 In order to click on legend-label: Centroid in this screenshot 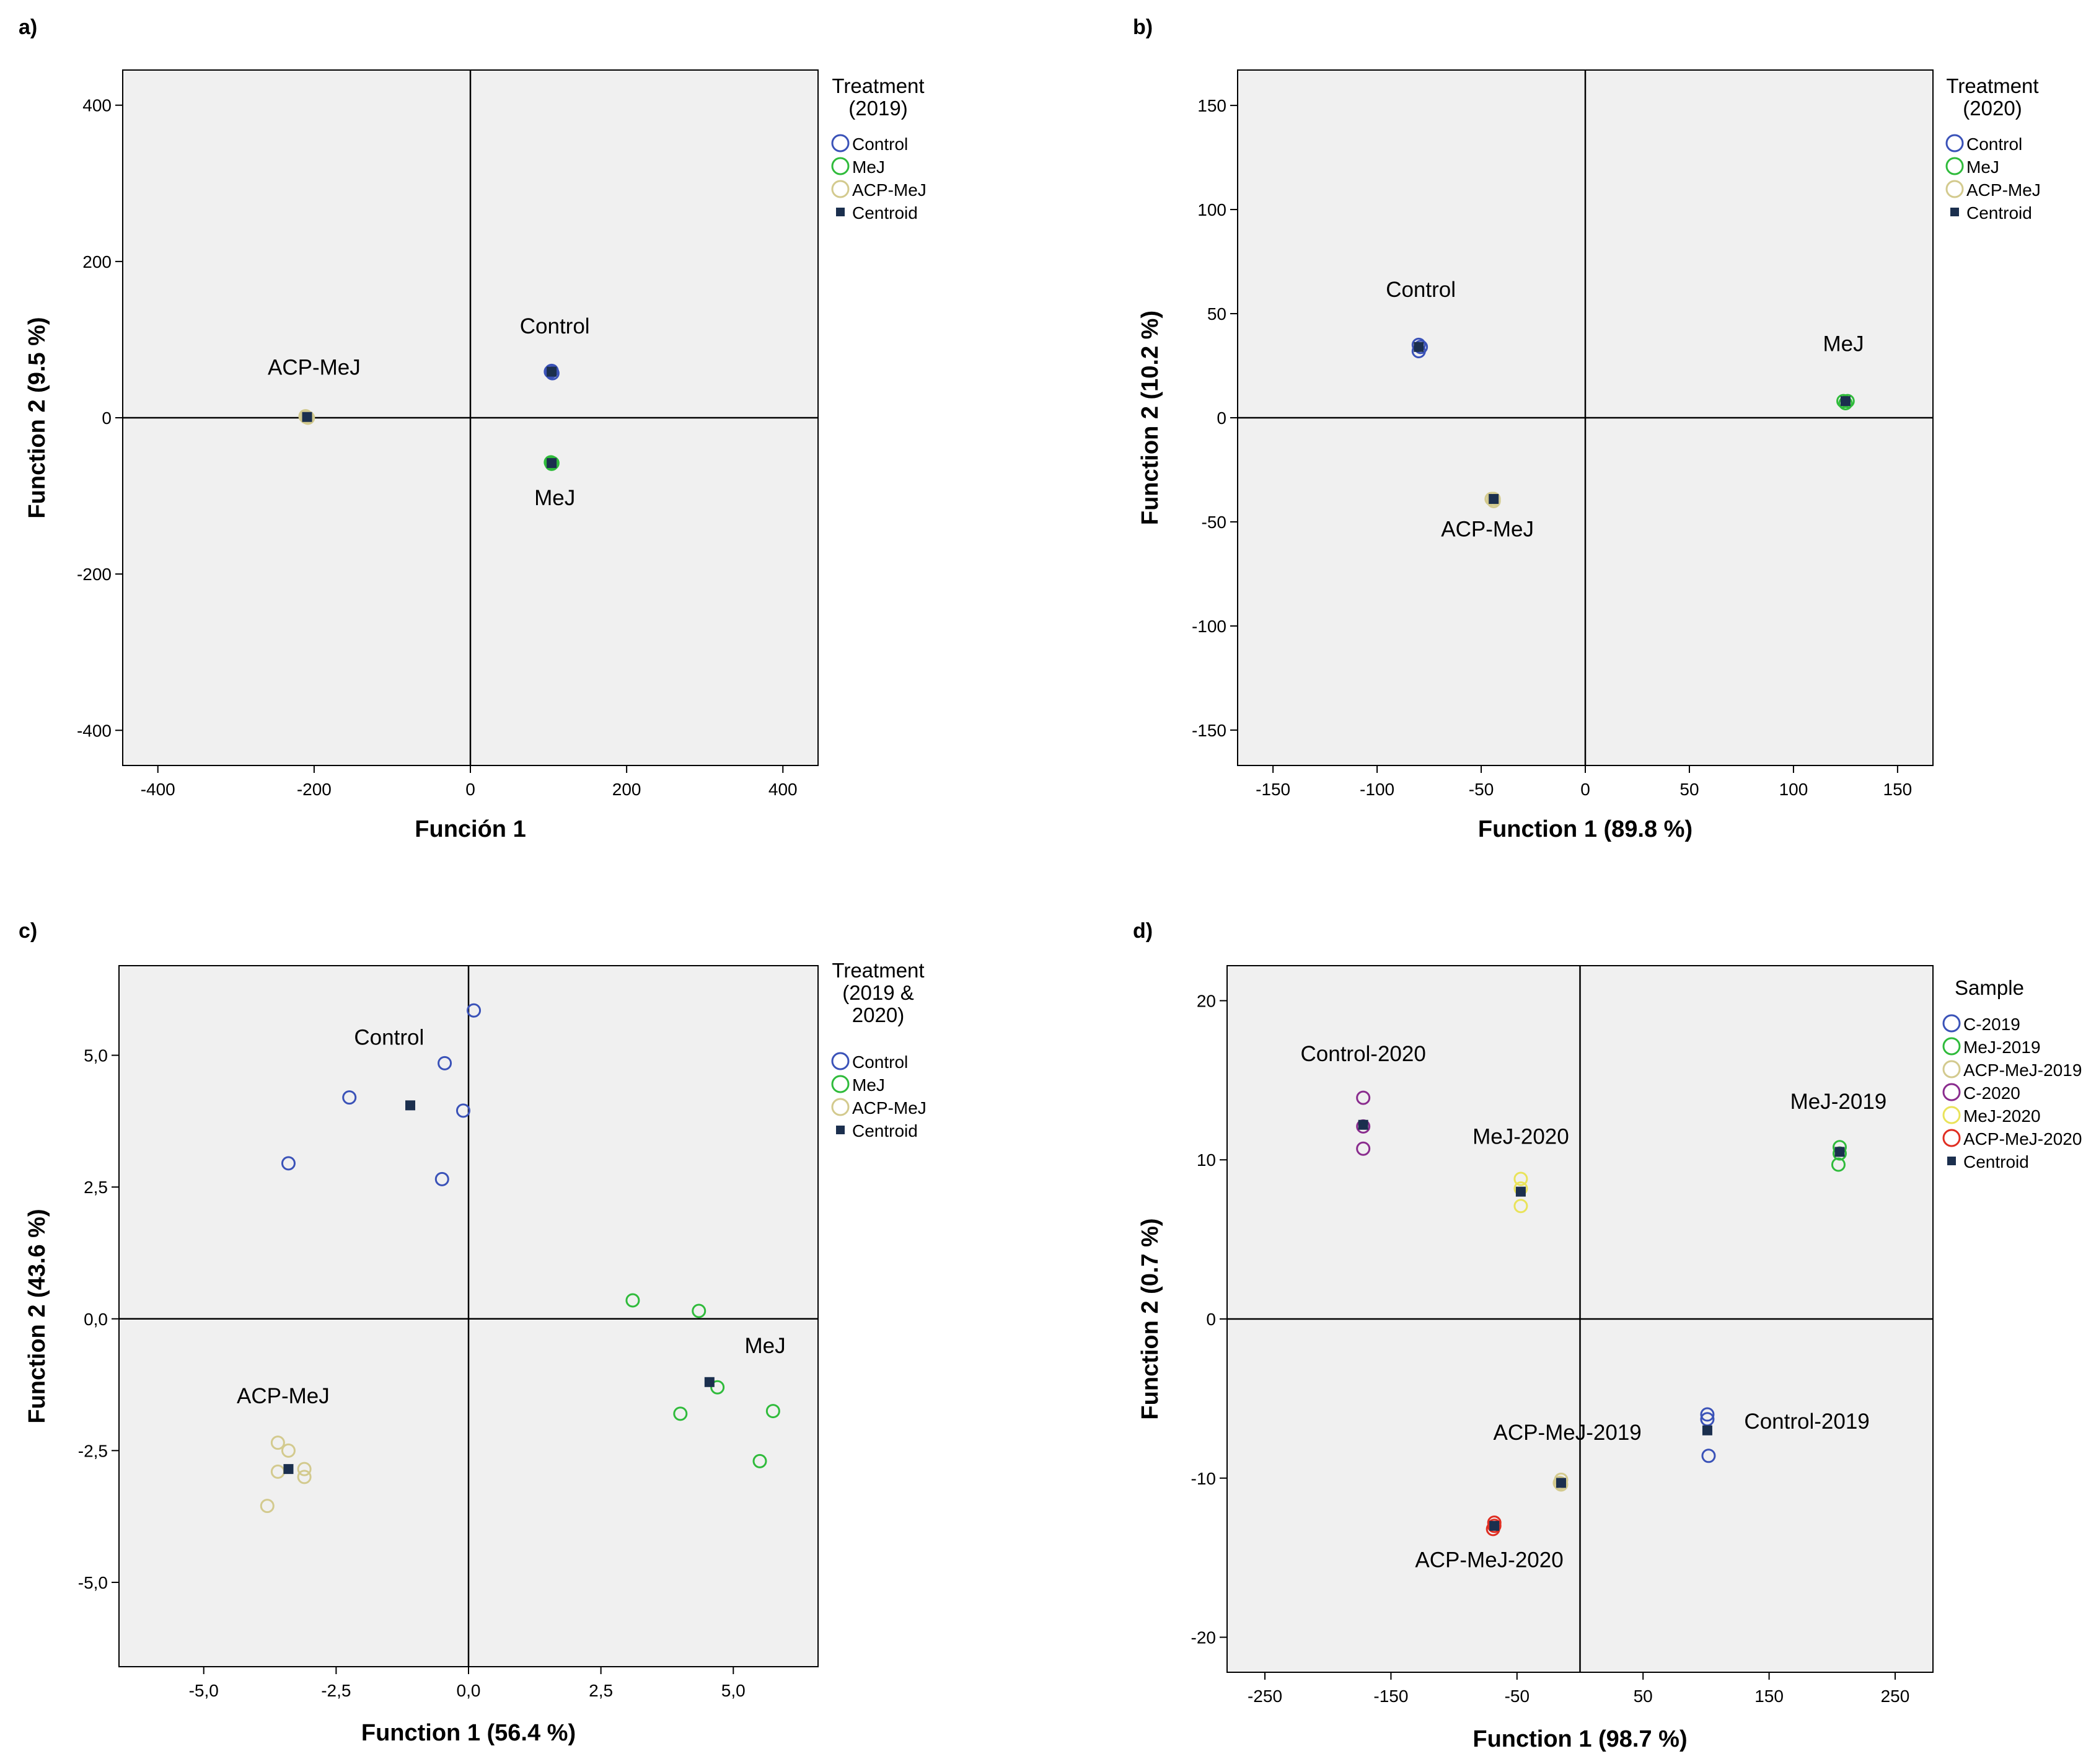, I will do `click(1996, 1161)`.